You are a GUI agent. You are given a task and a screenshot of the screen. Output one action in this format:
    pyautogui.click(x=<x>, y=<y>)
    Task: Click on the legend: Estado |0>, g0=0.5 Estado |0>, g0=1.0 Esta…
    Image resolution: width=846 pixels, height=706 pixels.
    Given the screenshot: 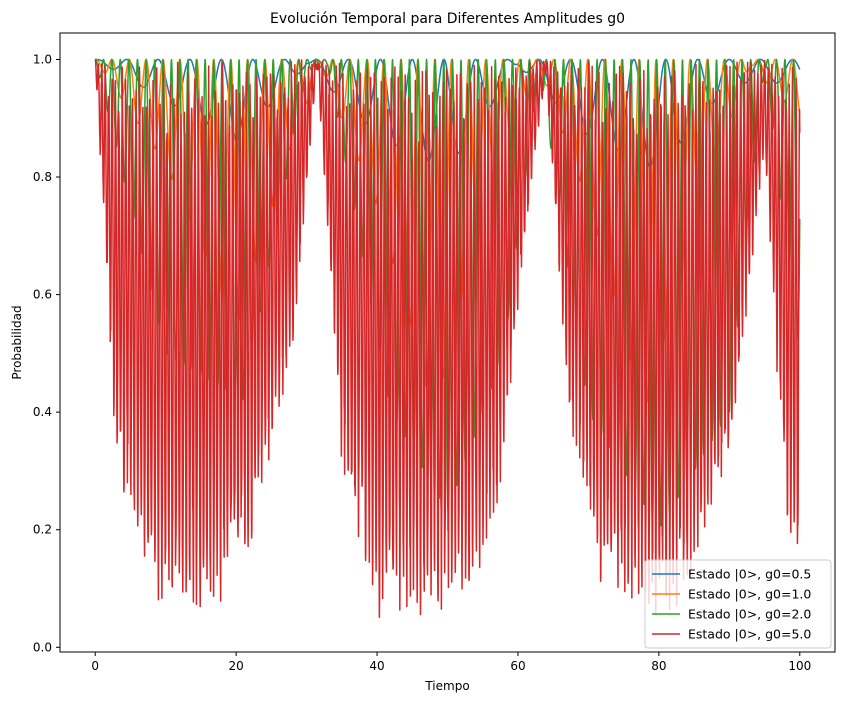 What is the action you would take?
    pyautogui.click(x=738, y=604)
    